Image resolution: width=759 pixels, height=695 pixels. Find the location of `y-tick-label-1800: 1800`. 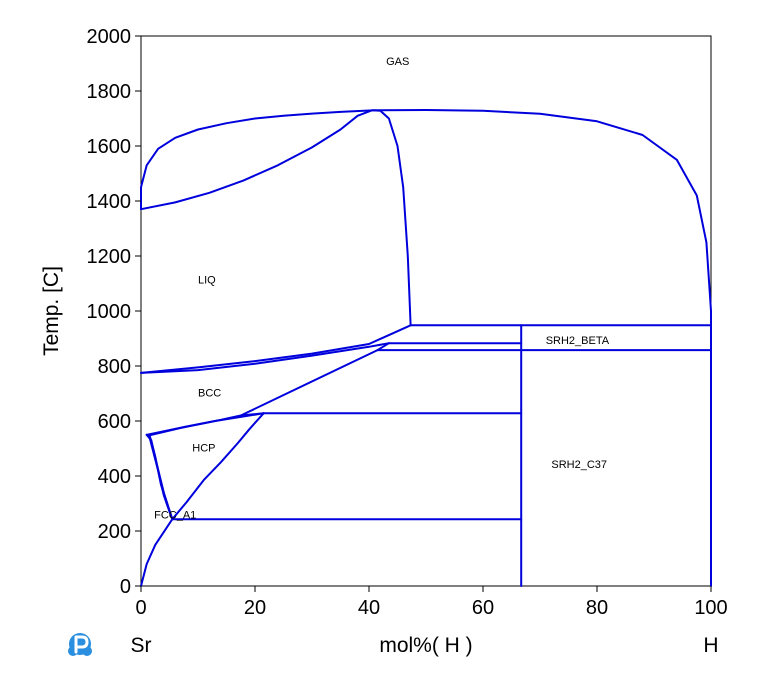

y-tick-label-1800: 1800 is located at coordinates (109, 92).